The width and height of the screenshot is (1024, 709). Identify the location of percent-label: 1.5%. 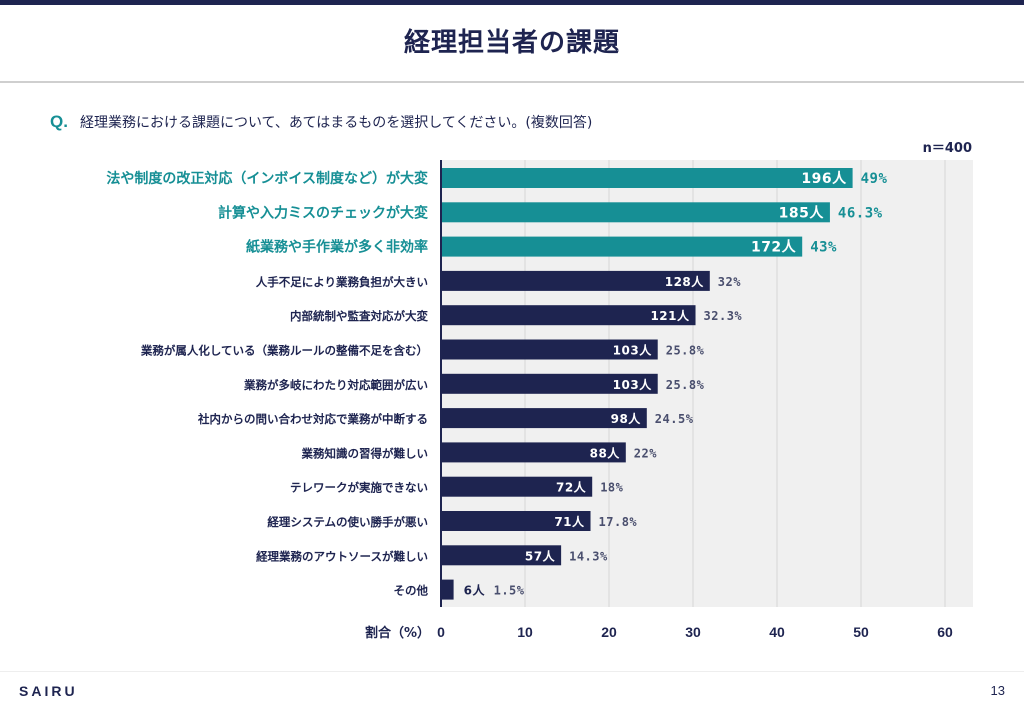
(509, 591).